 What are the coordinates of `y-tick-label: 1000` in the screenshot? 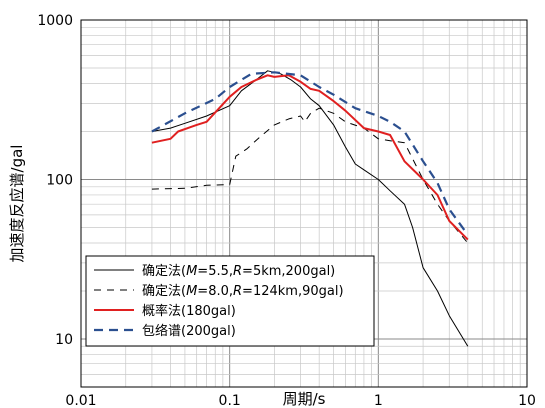 It's located at (55, 21).